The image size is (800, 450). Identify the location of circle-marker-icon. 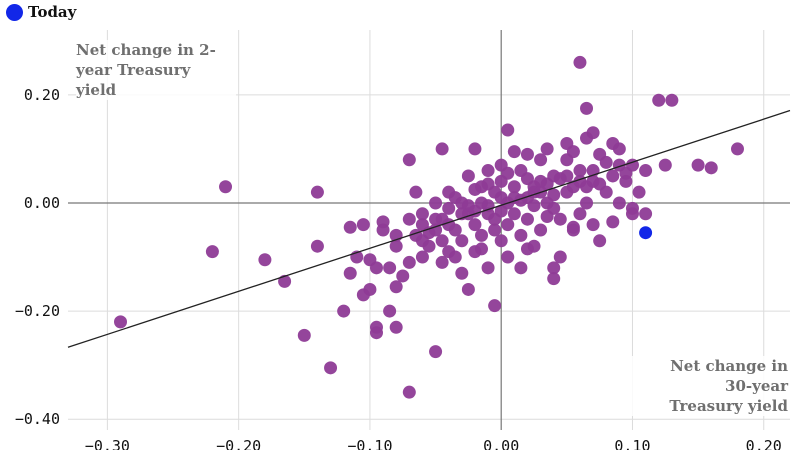
(14, 12).